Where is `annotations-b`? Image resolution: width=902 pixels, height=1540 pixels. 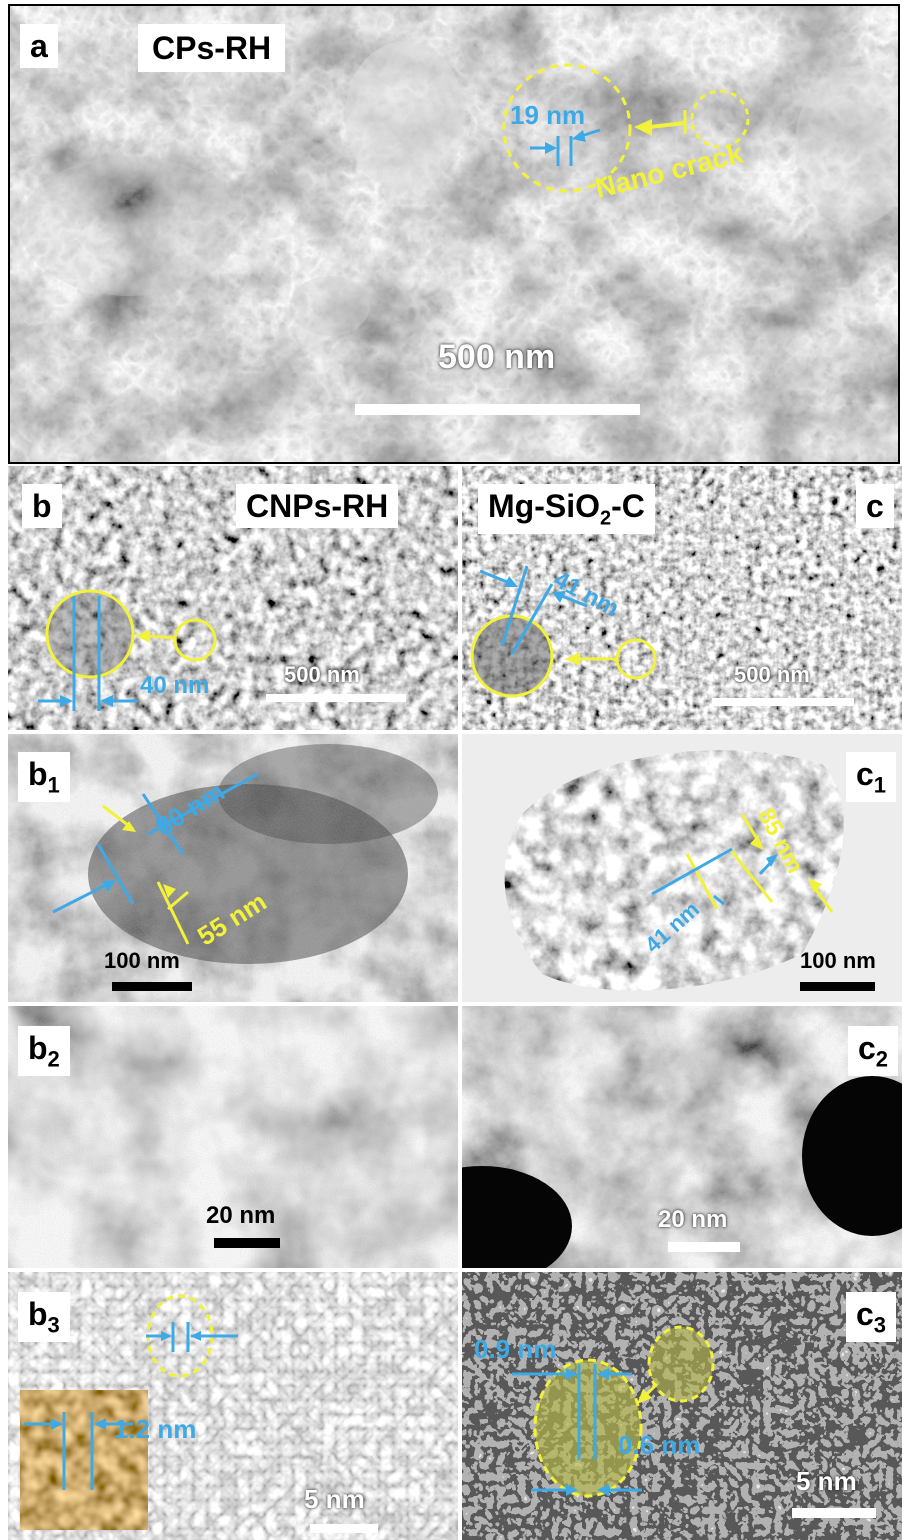 annotations-b is located at coordinates (127, 650).